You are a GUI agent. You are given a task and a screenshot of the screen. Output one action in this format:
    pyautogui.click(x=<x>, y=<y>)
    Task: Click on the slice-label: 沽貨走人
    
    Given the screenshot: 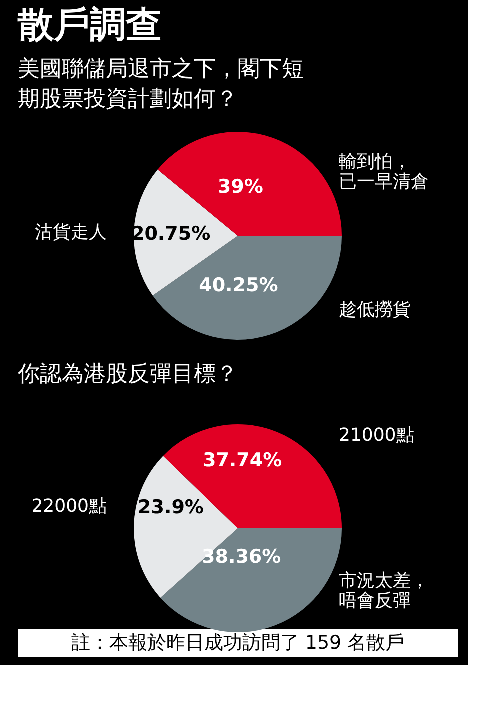 What is the action you would take?
    pyautogui.click(x=71, y=232)
    